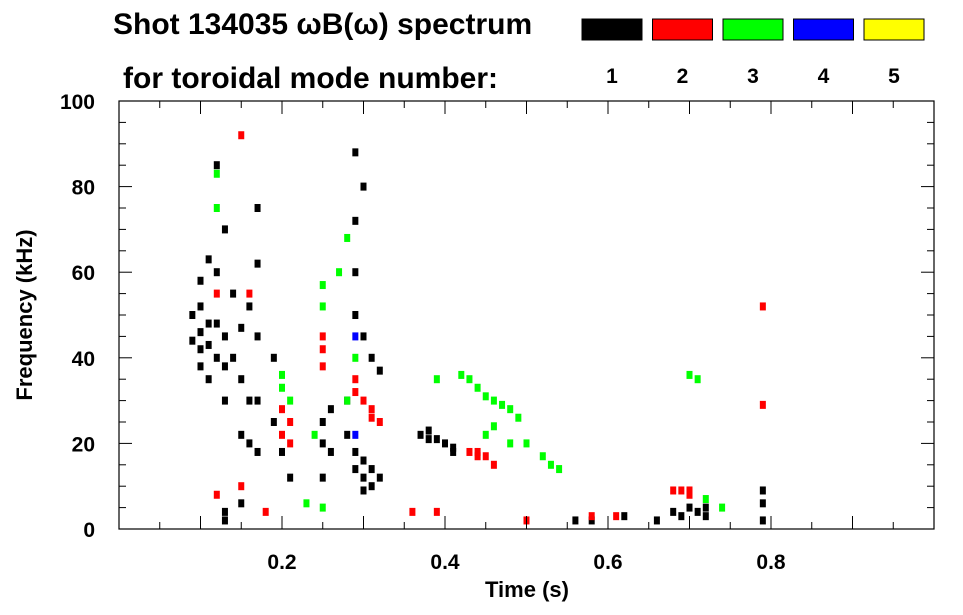  Describe the element at coordinates (894, 76) in the screenshot. I see `legend-label-5: 5` at that location.